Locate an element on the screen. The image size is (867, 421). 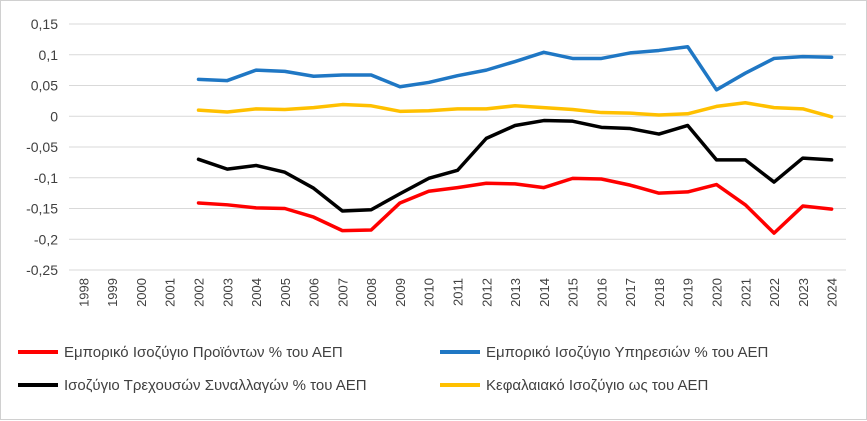
y-tick-label: -0,25 is located at coordinates (42, 270).